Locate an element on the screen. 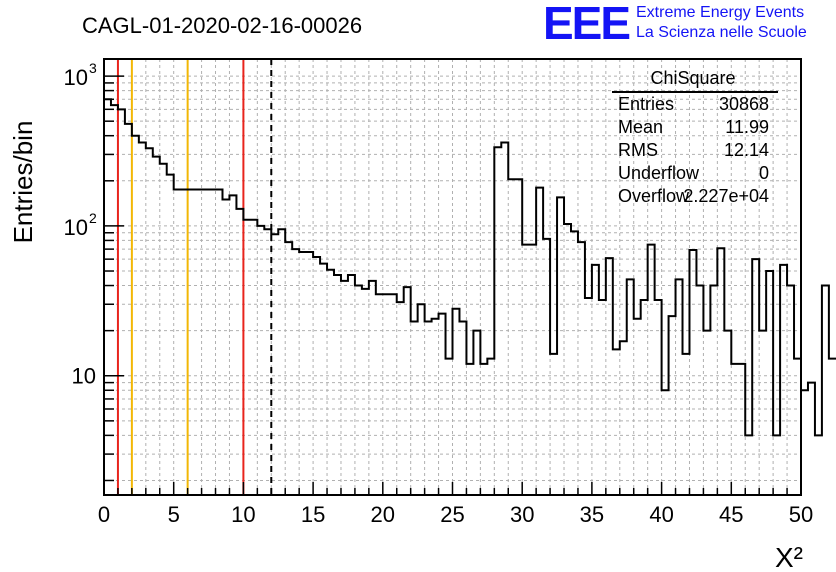  x-axis-label: X² is located at coordinates (789, 557).